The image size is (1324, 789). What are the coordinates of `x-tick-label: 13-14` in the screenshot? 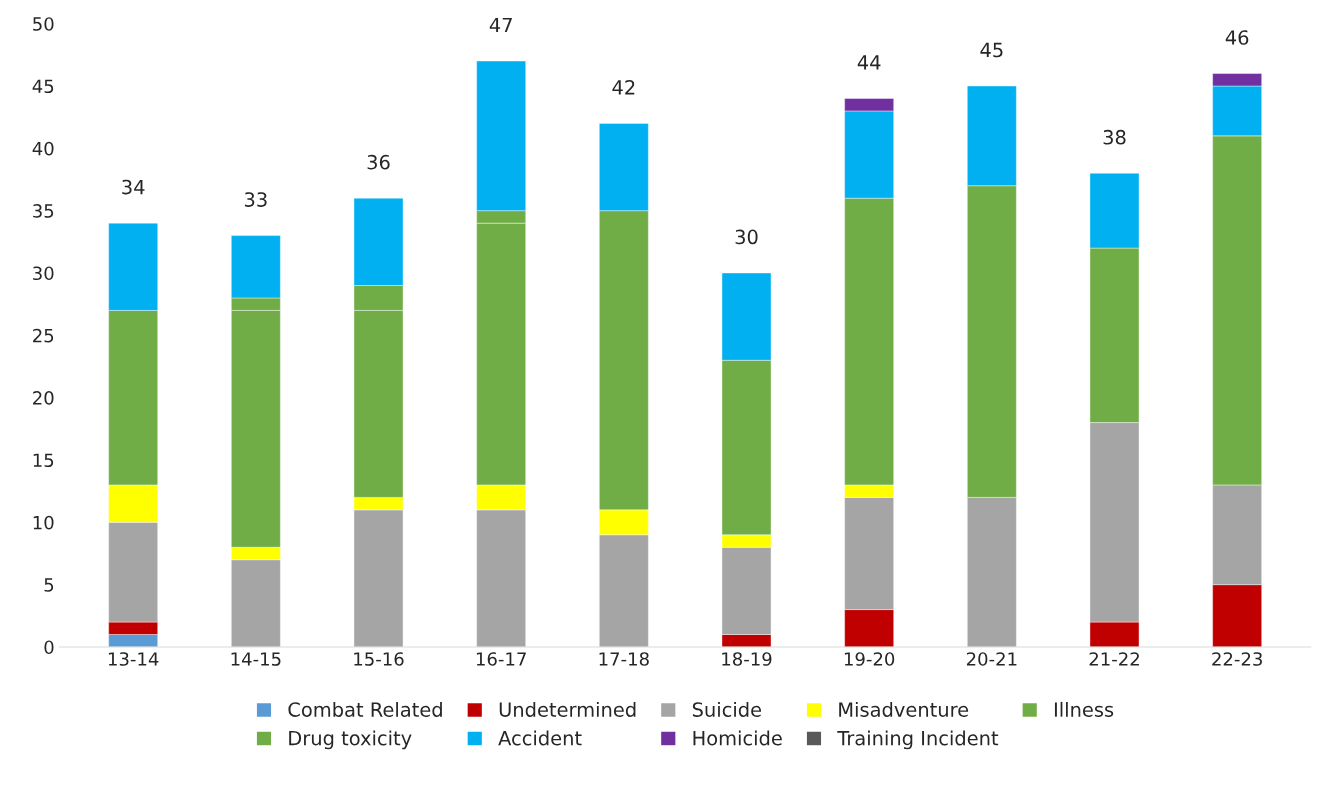 It's located at (133, 659).